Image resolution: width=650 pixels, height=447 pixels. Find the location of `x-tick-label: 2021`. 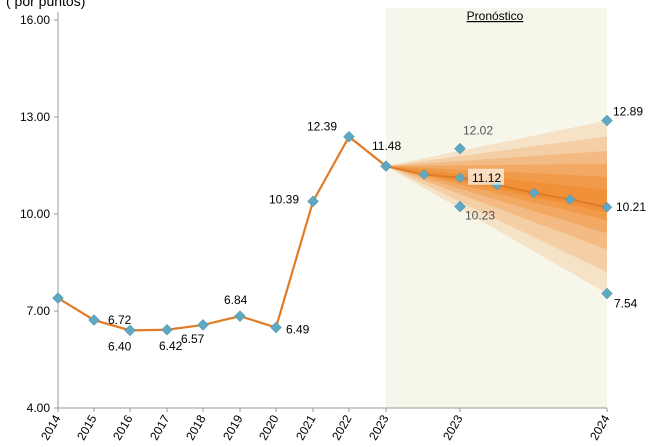

x-tick-label: 2021 is located at coordinates (306, 427).